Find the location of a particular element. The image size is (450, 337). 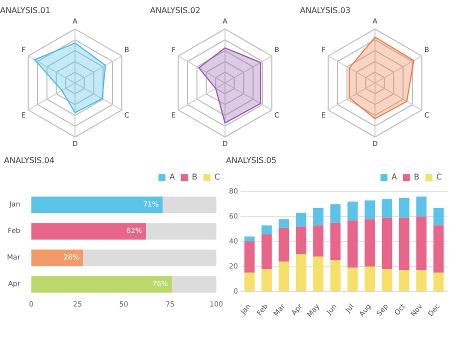

chart-title: ANALYSIS.05 is located at coordinates (251, 160).